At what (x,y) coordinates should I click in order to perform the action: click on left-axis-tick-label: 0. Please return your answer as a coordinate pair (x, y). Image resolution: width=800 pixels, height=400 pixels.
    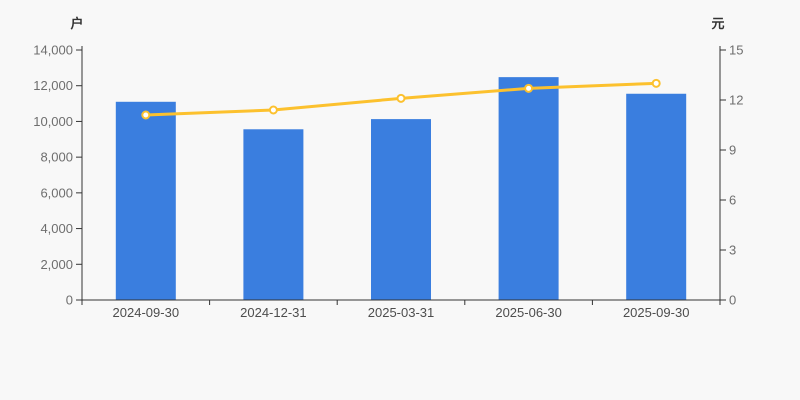
    Looking at the image, I should click on (69, 300).